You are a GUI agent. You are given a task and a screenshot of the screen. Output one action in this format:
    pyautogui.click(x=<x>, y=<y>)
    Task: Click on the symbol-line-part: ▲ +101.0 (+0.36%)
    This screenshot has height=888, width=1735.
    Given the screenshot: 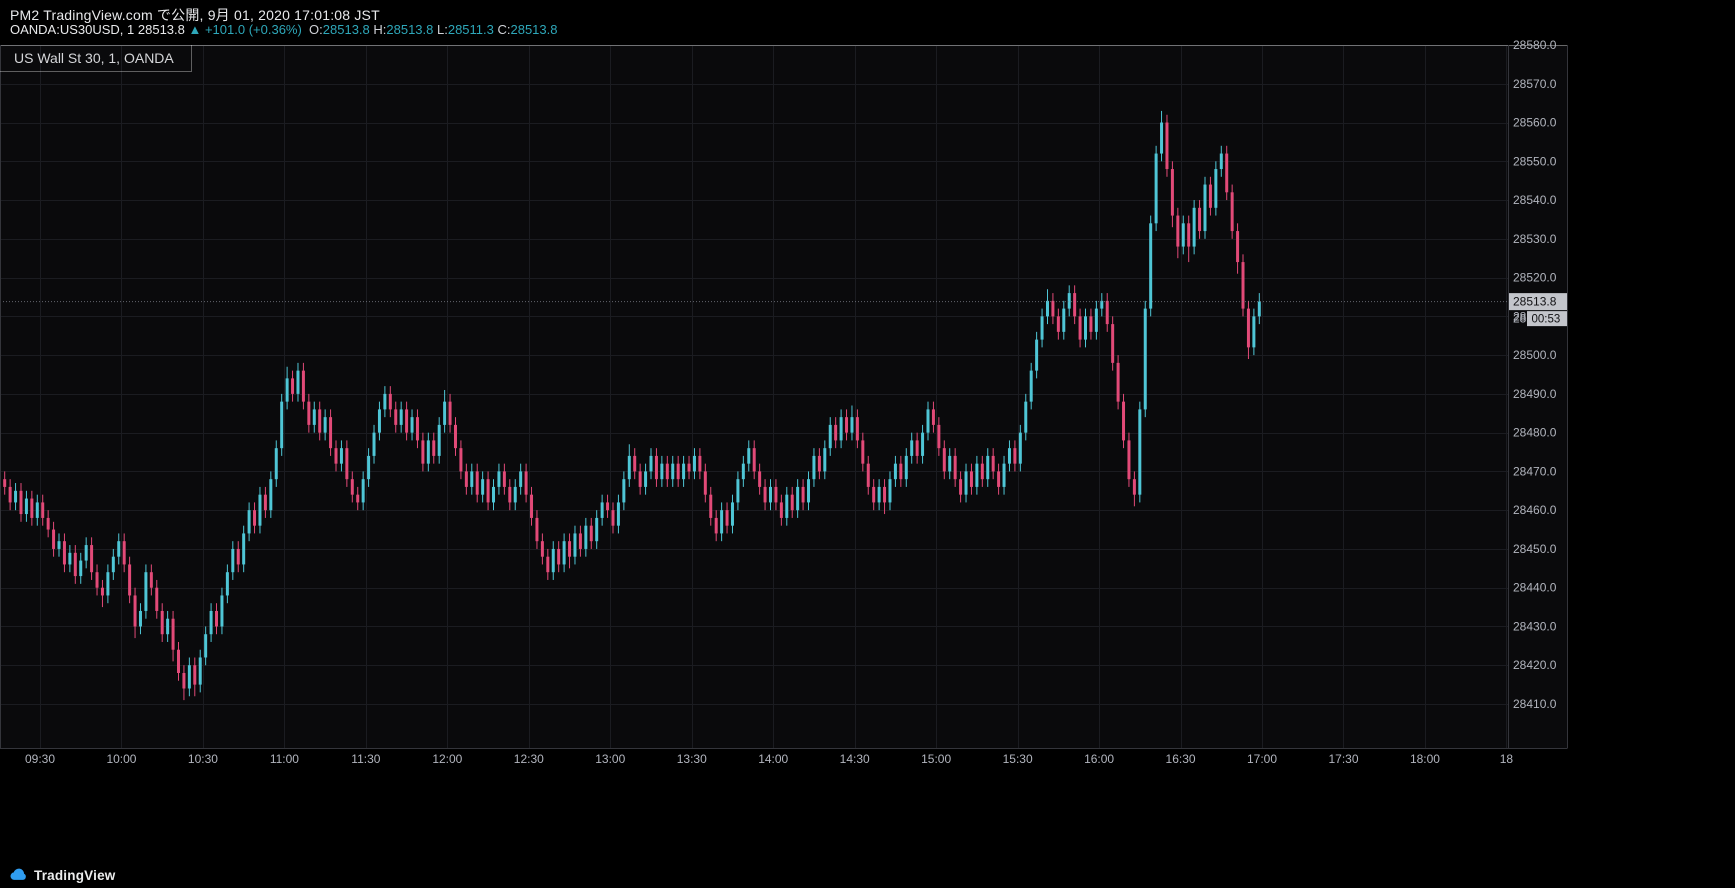 What is the action you would take?
    pyautogui.click(x=249, y=29)
    